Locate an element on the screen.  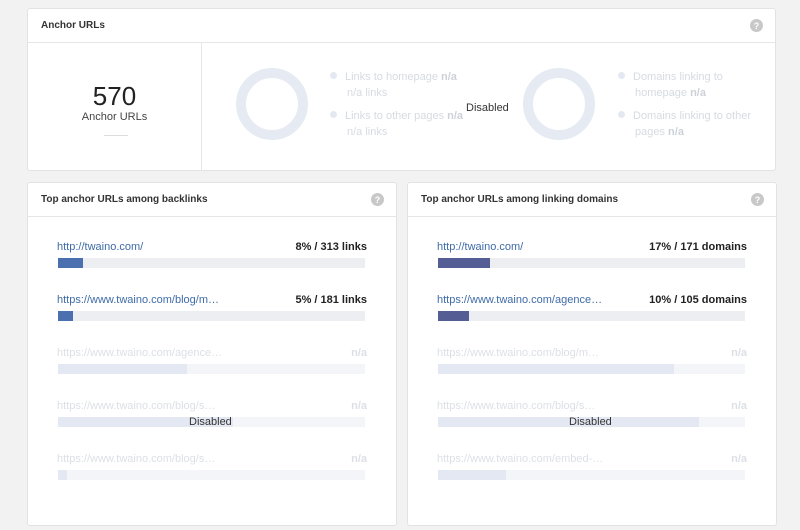
url-row: http://twaino.com/17% / 171 domains is located at coordinates (592, 267).